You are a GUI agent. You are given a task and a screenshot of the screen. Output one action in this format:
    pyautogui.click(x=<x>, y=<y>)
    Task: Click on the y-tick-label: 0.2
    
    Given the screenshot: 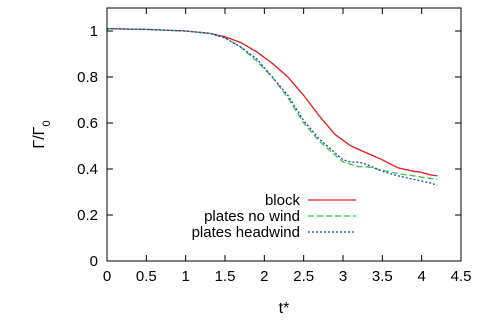 What is the action you would take?
    pyautogui.click(x=87, y=215)
    